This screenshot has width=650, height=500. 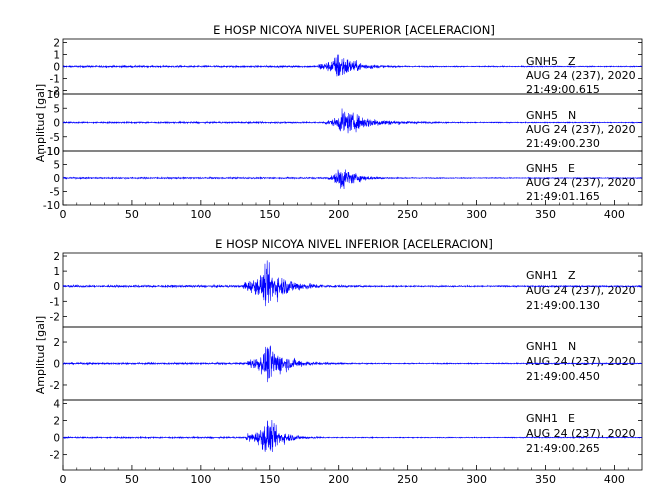 What do you see at coordinates (550, 418) in the screenshot?
I see `trace-label-station-component: GNH1 E` at bounding box center [550, 418].